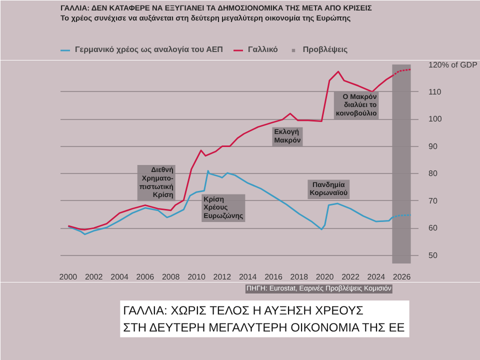 The height and width of the screenshot is (360, 480). I want to click on x-tick-label: 2022, so click(351, 277).